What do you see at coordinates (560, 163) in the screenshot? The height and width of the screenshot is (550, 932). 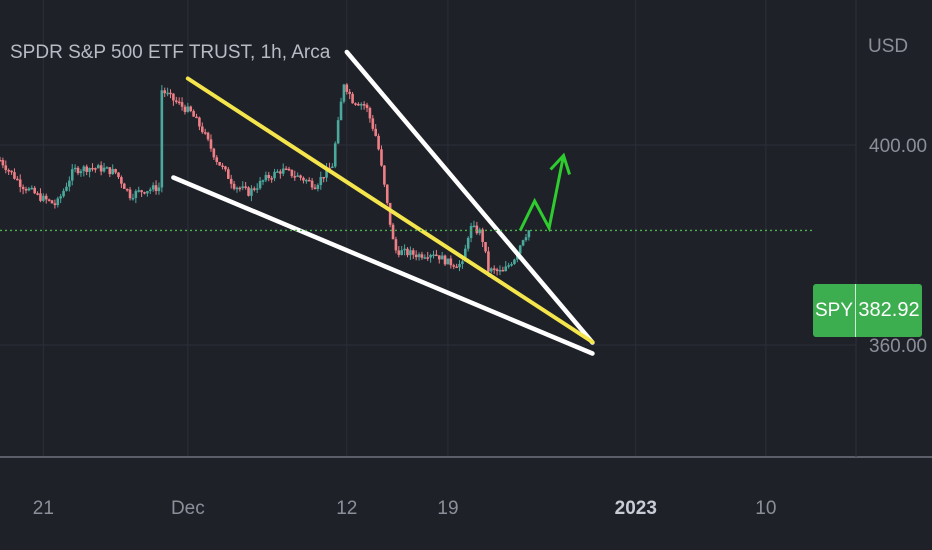 I see `projection-arrowhead` at bounding box center [560, 163].